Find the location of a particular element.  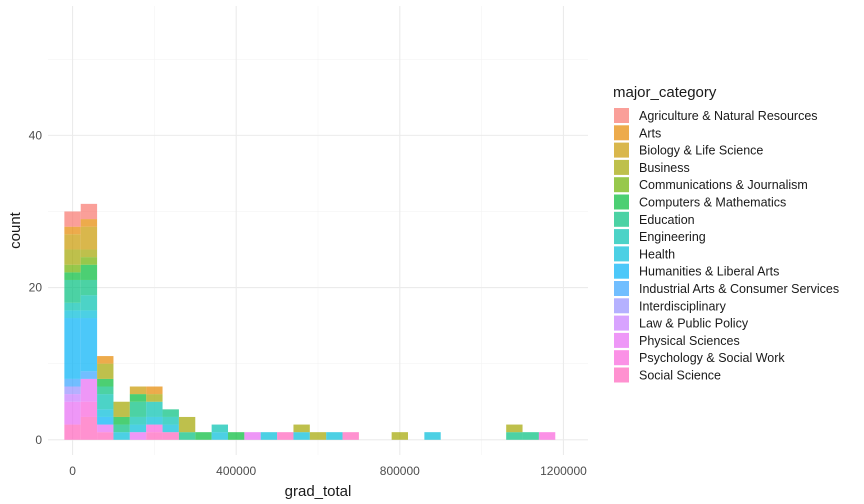

legend-label: Interdisciplinary is located at coordinates (683, 306).